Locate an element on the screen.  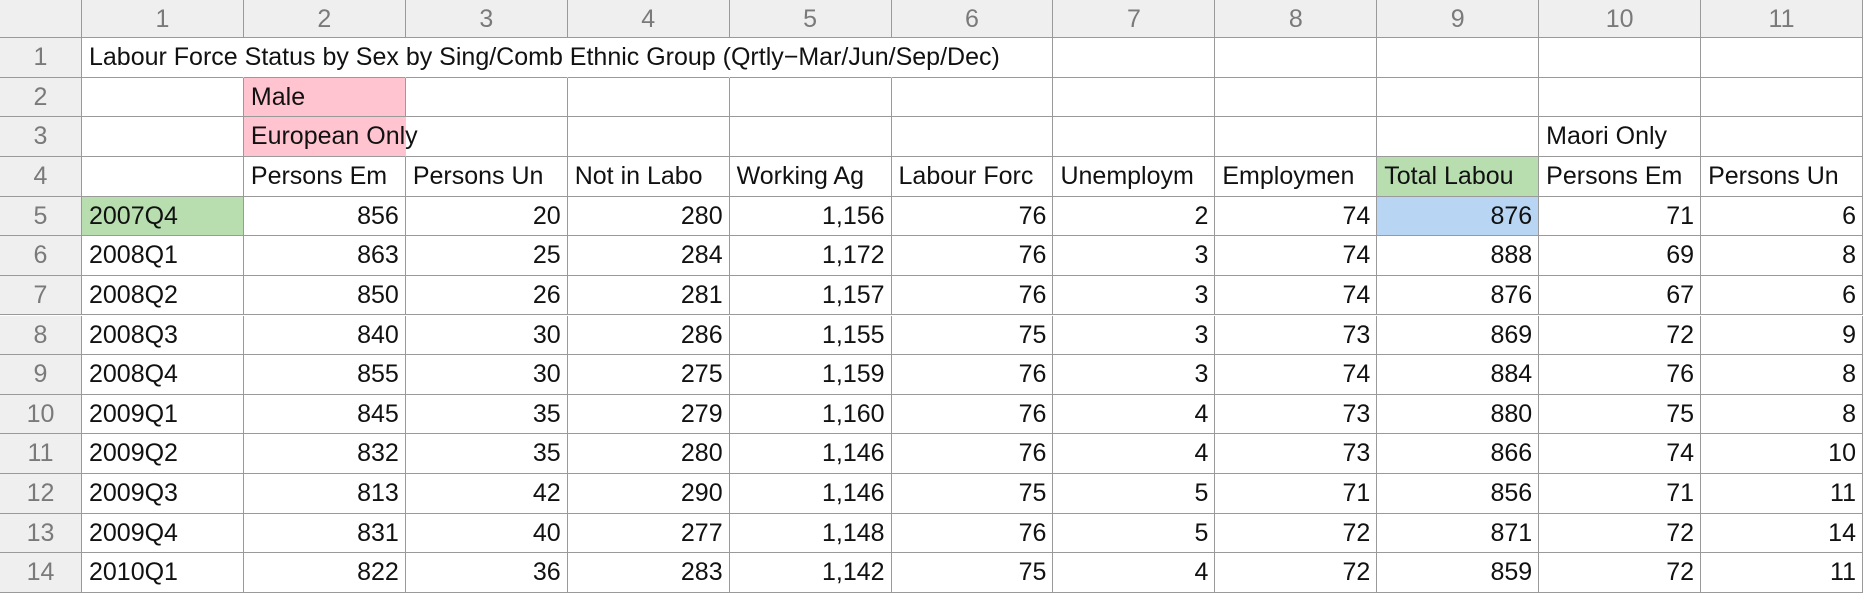
column-header: 2 is located at coordinates (324, 19).